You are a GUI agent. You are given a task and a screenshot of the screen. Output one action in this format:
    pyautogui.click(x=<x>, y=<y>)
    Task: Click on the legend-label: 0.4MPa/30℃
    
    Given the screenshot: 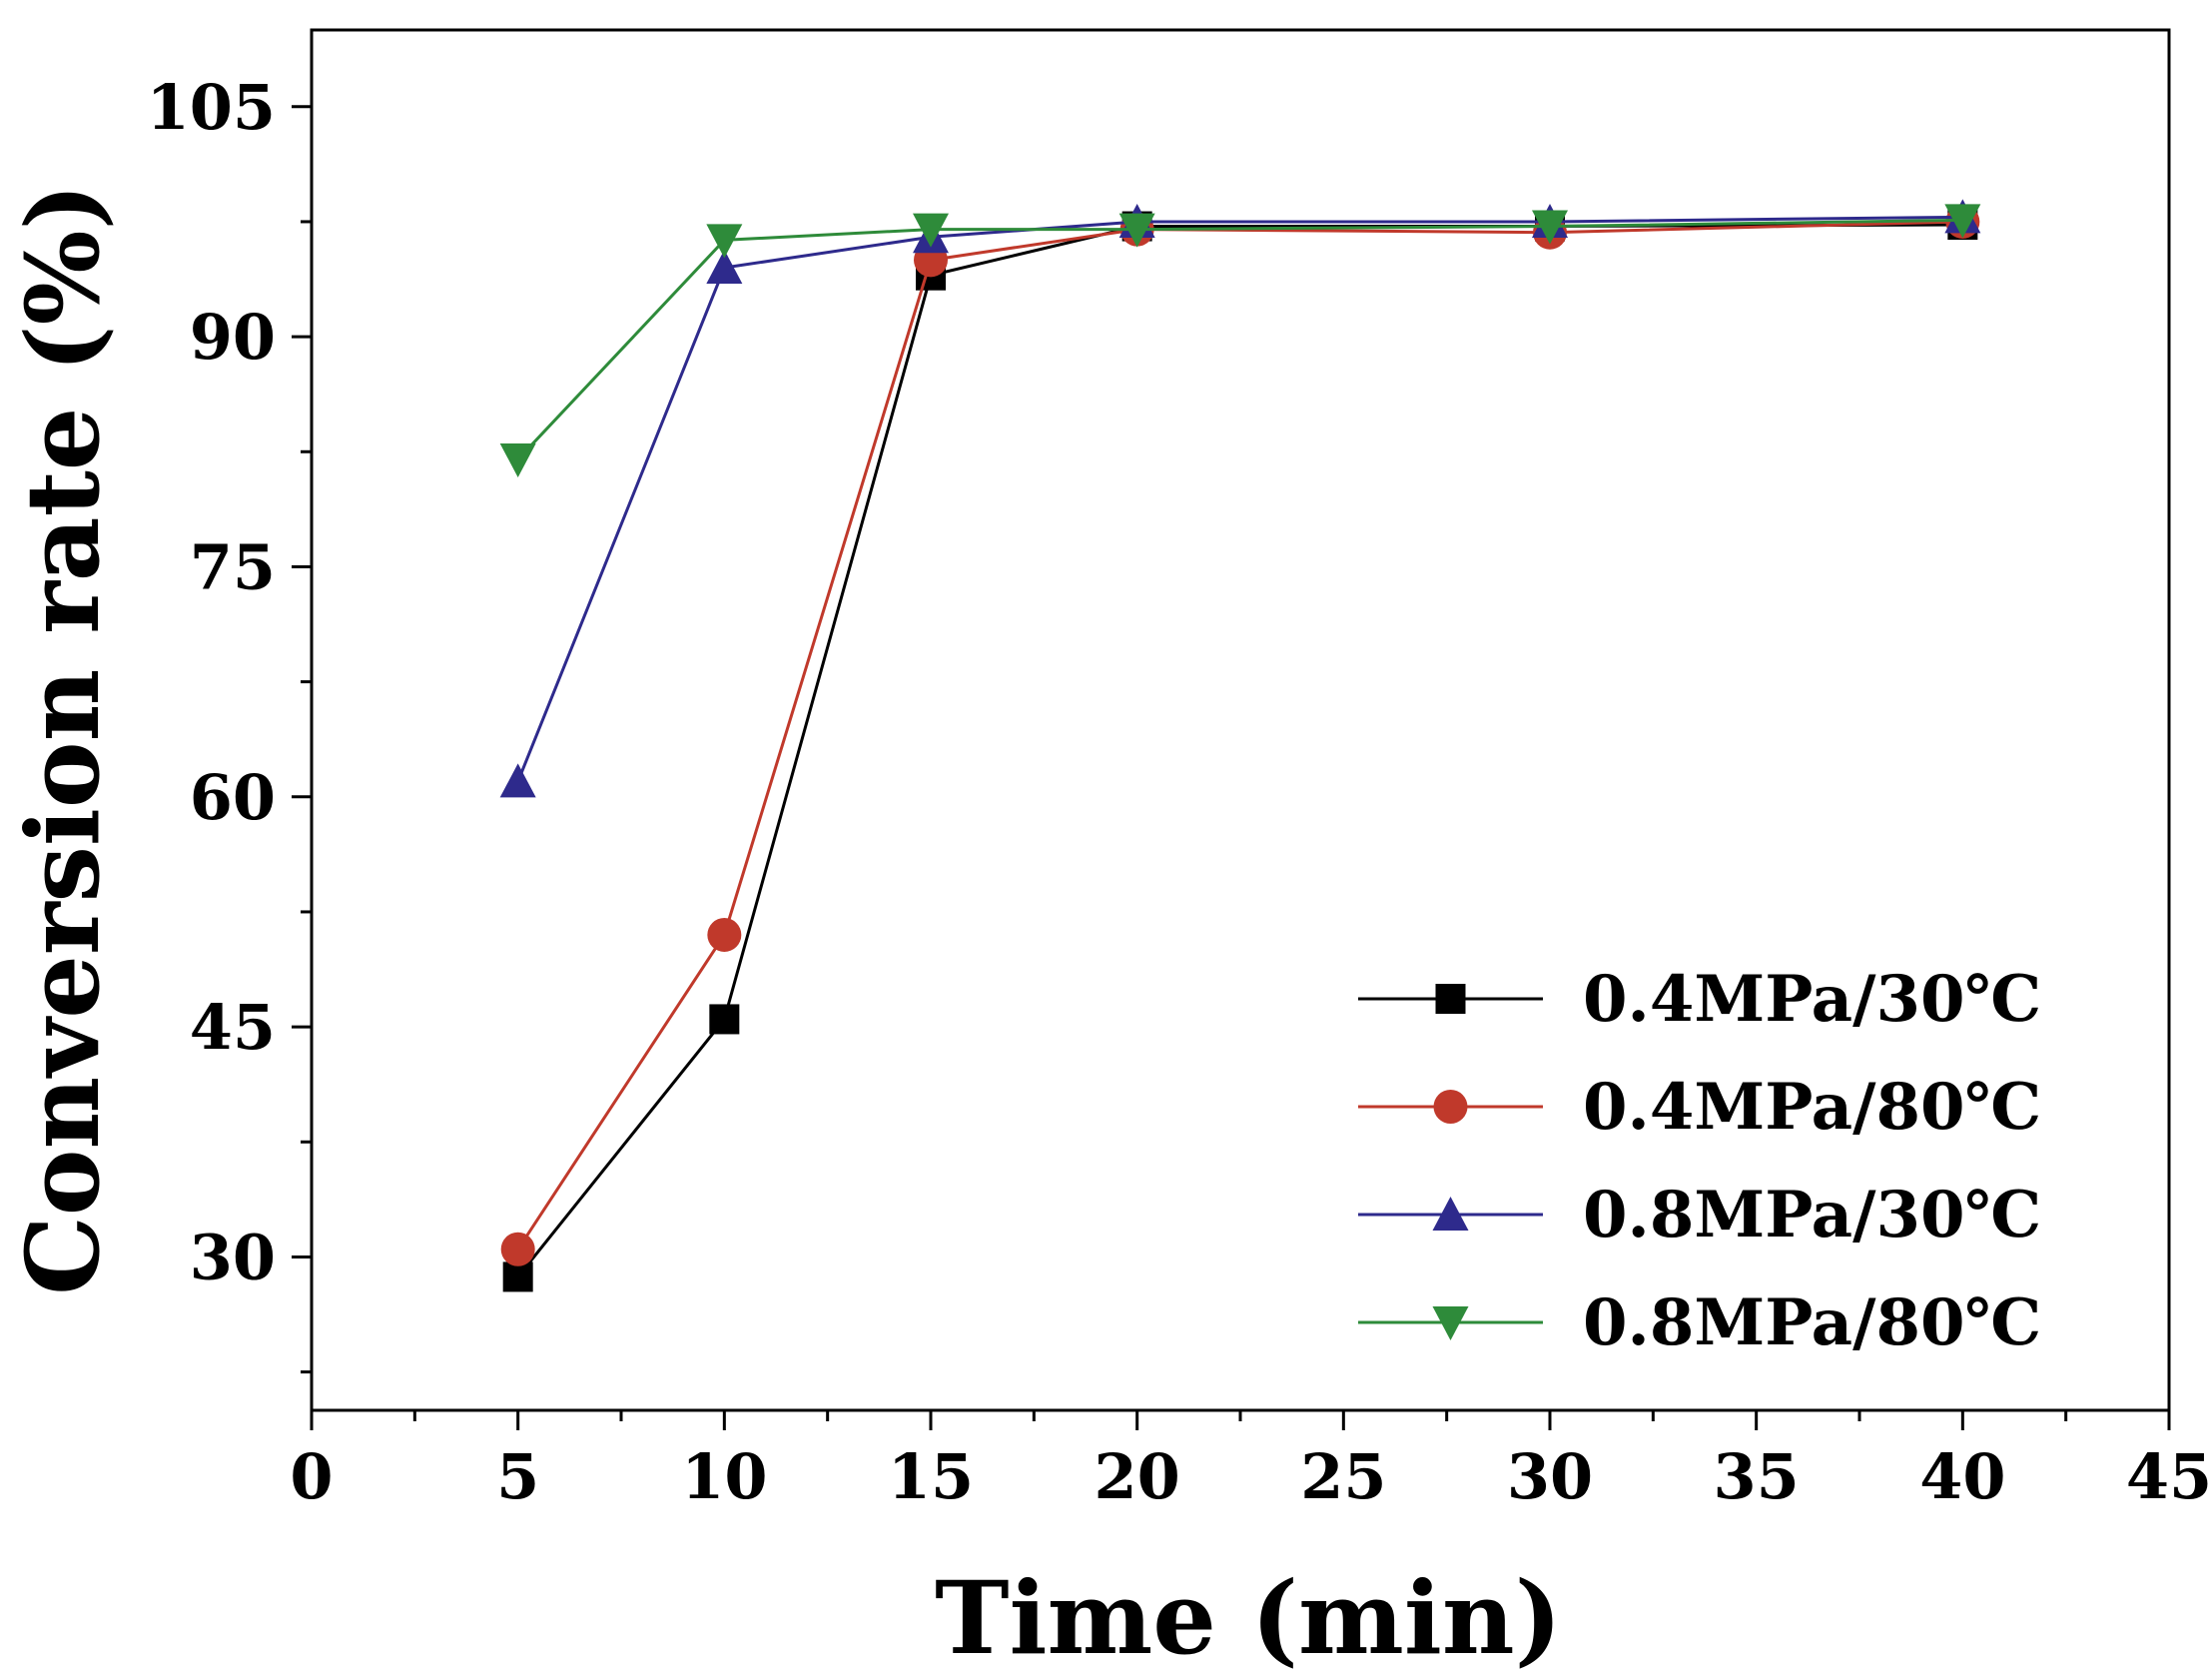 What is the action you would take?
    pyautogui.click(x=1812, y=1000)
    